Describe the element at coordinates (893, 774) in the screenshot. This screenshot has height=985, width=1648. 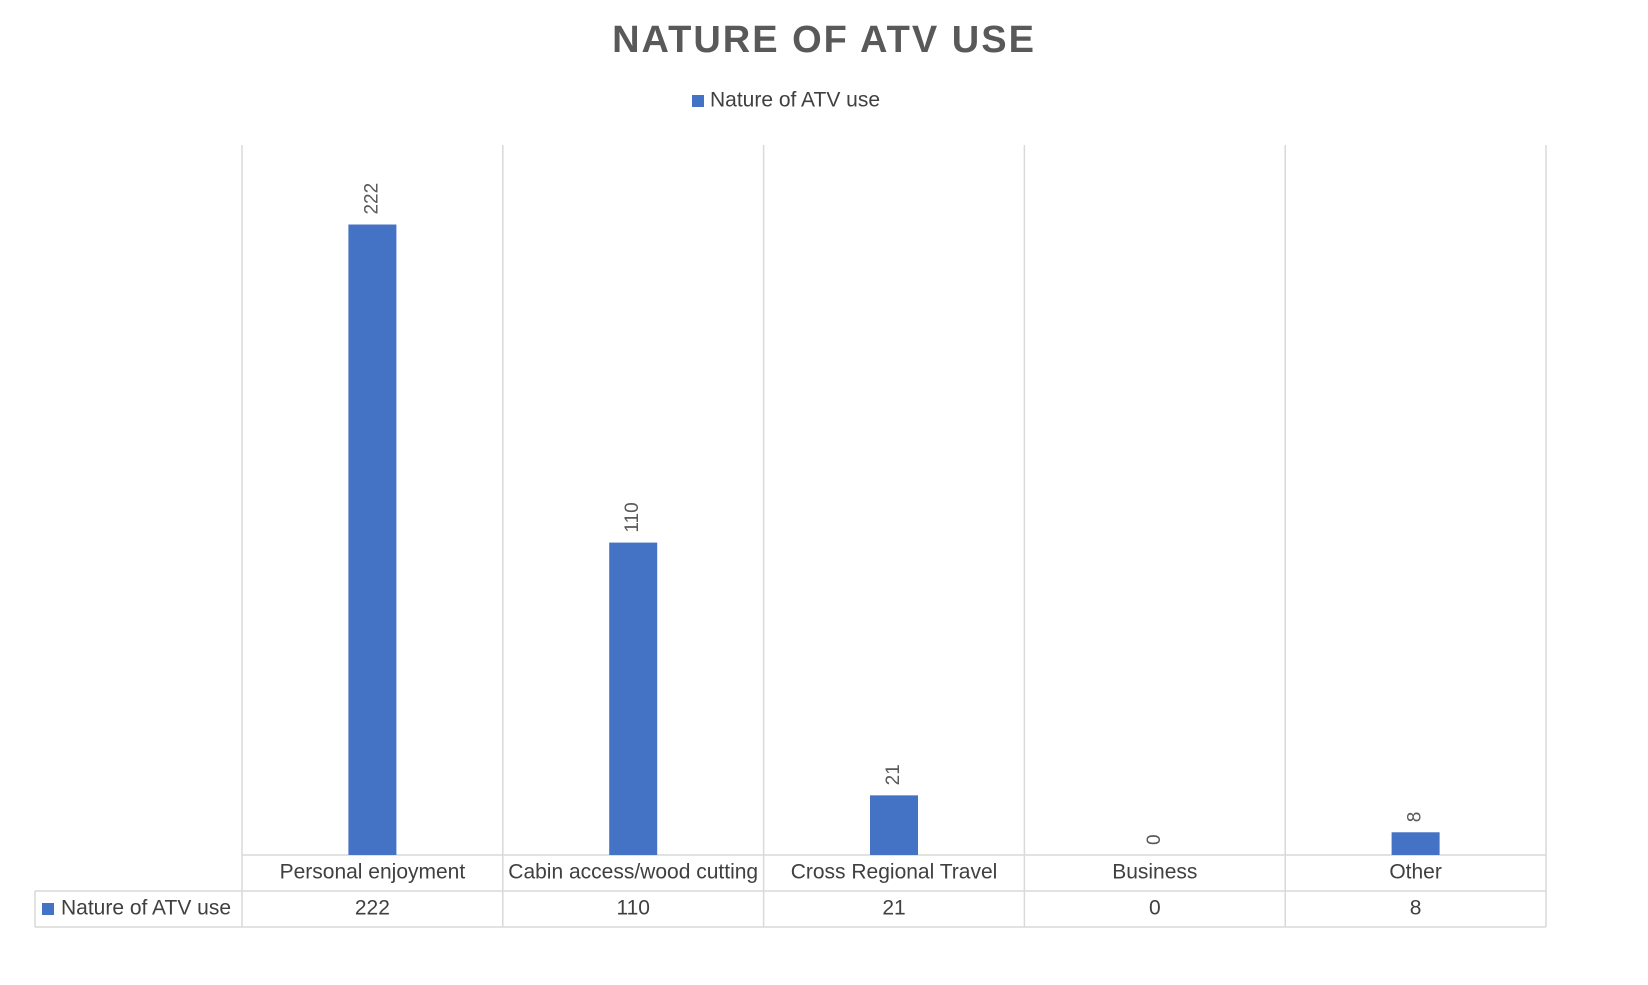
I see `data-label: 21` at that location.